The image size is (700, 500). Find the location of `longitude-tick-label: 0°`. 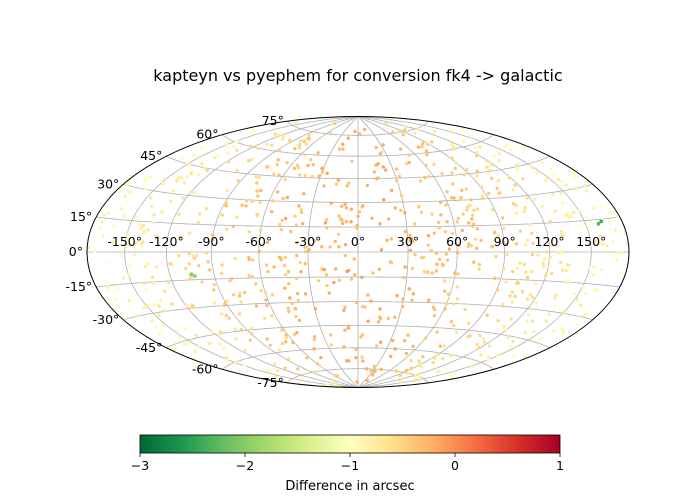

longitude-tick-label: 0° is located at coordinates (358, 241).